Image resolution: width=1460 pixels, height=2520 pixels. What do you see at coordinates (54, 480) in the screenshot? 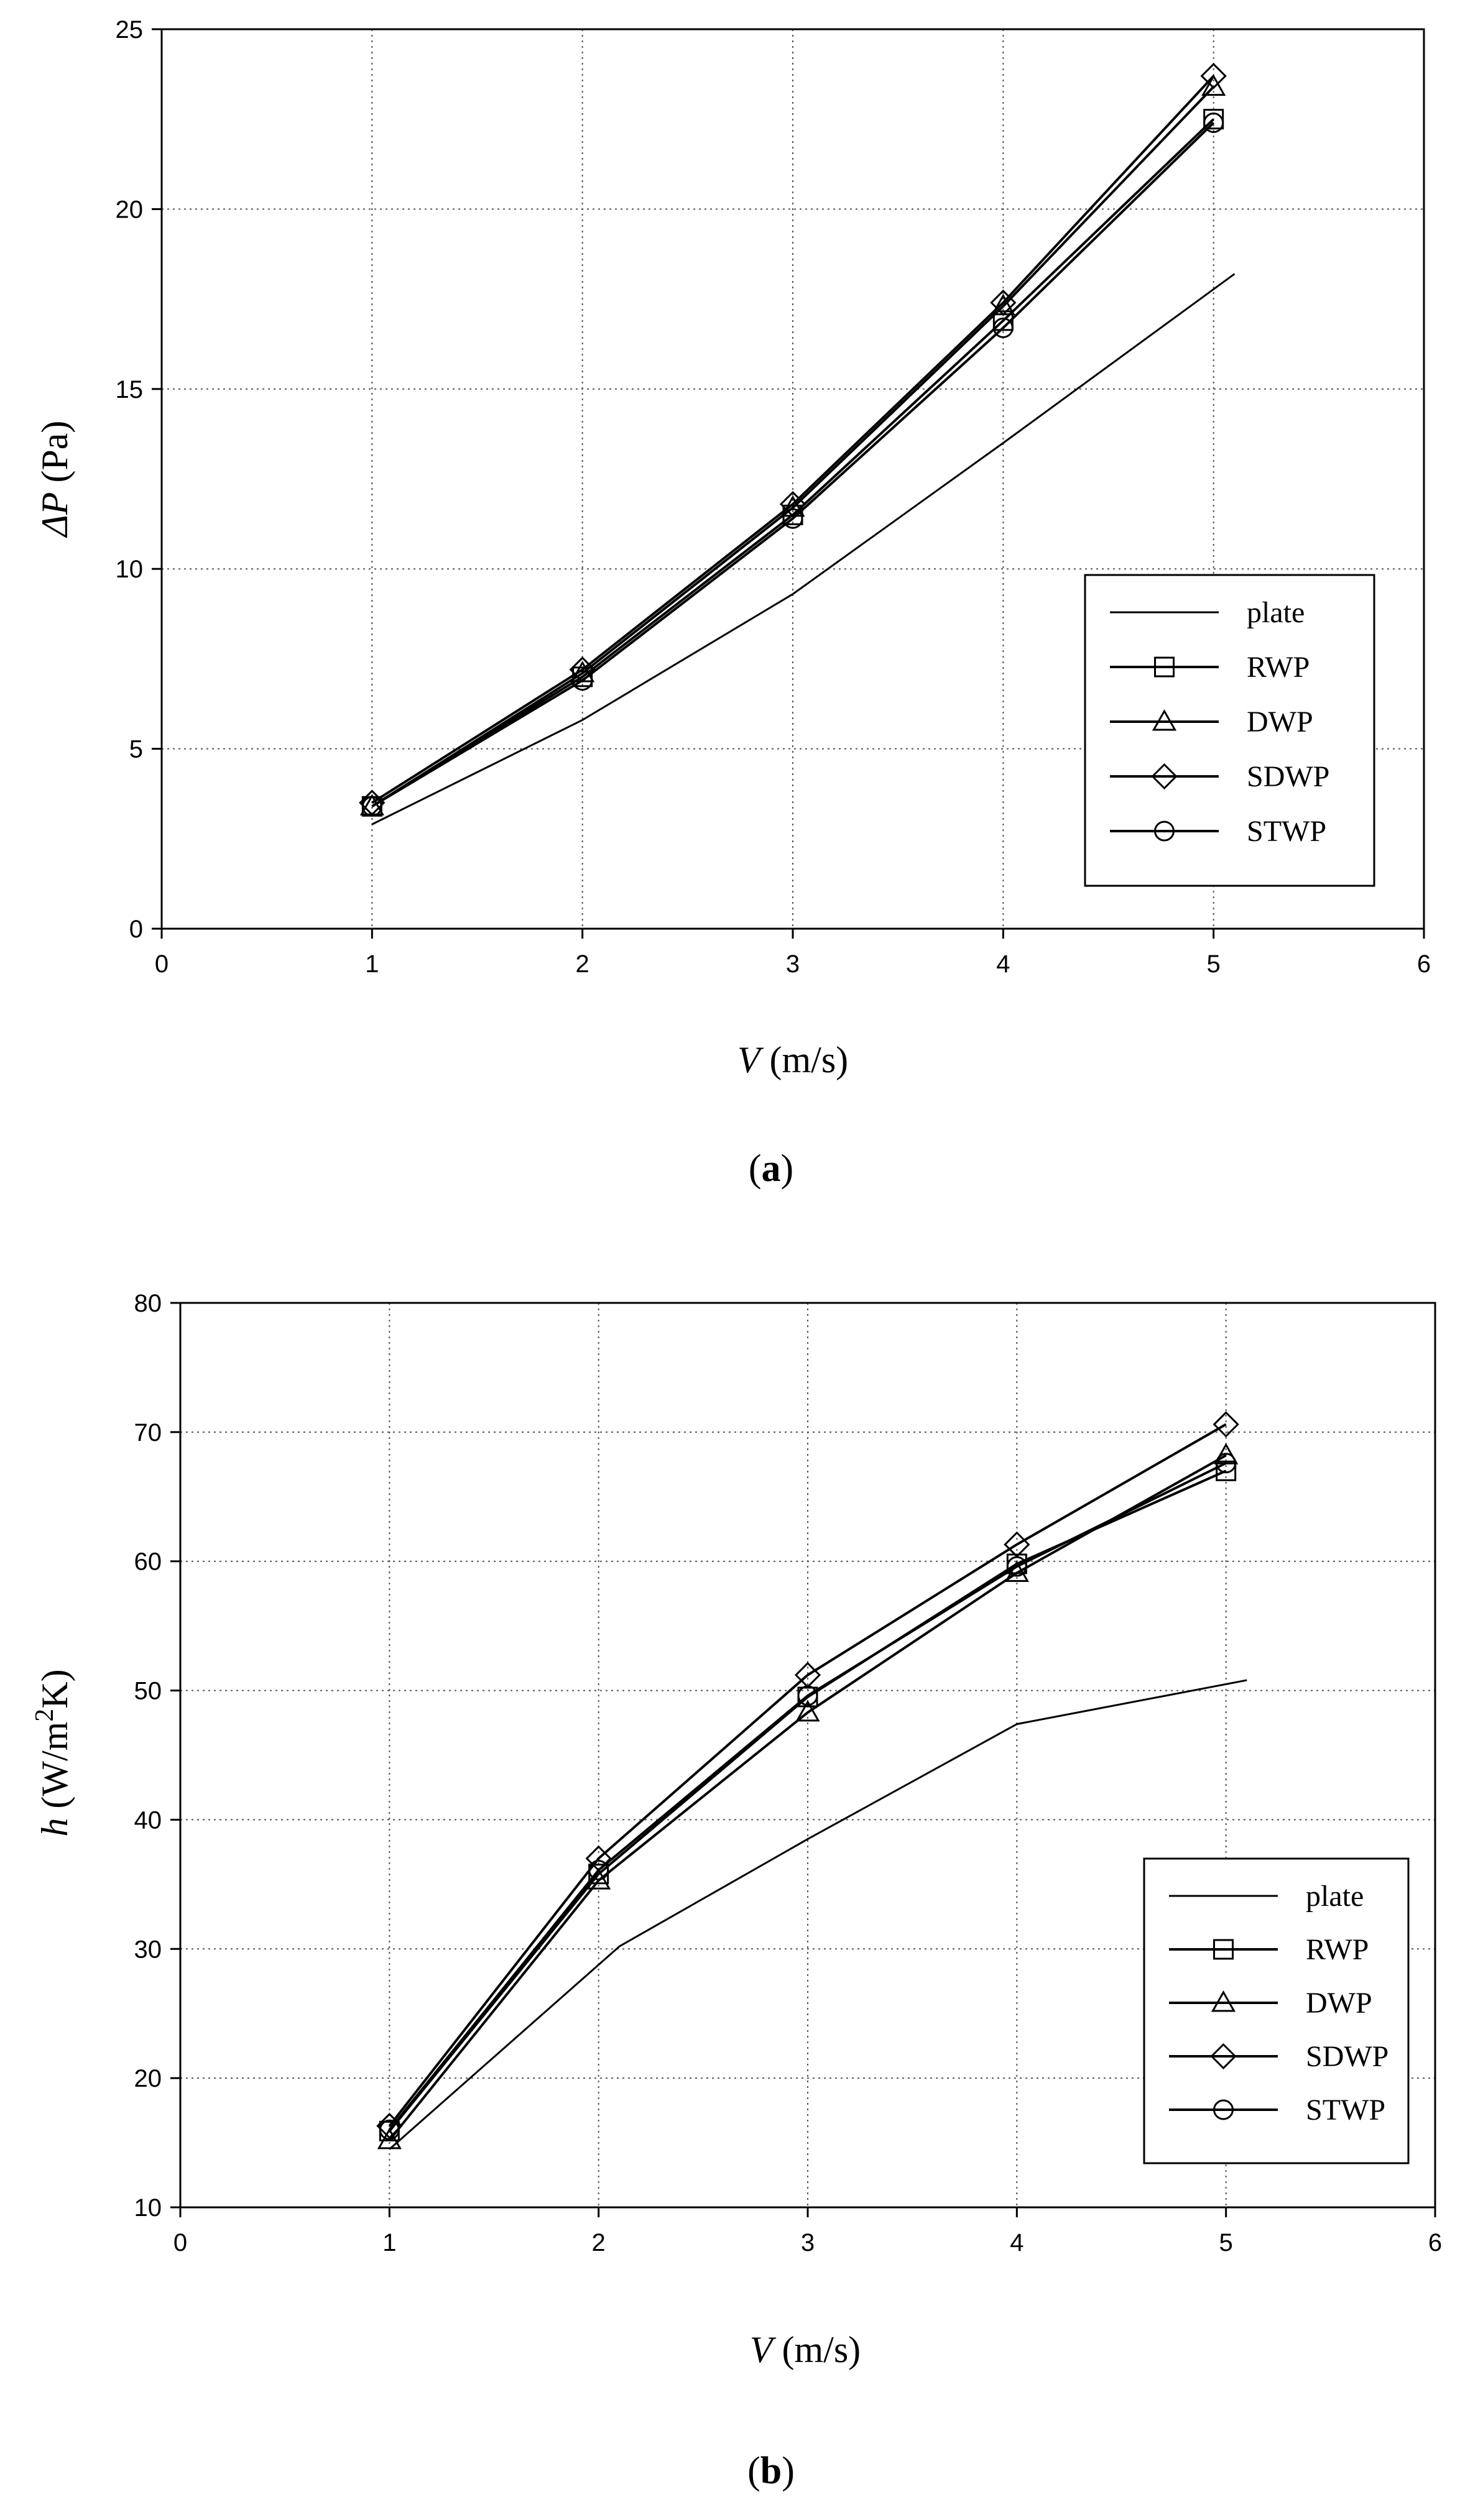
I see `panel-a-y-axis-label: ΔP (Pa)` at bounding box center [54, 480].